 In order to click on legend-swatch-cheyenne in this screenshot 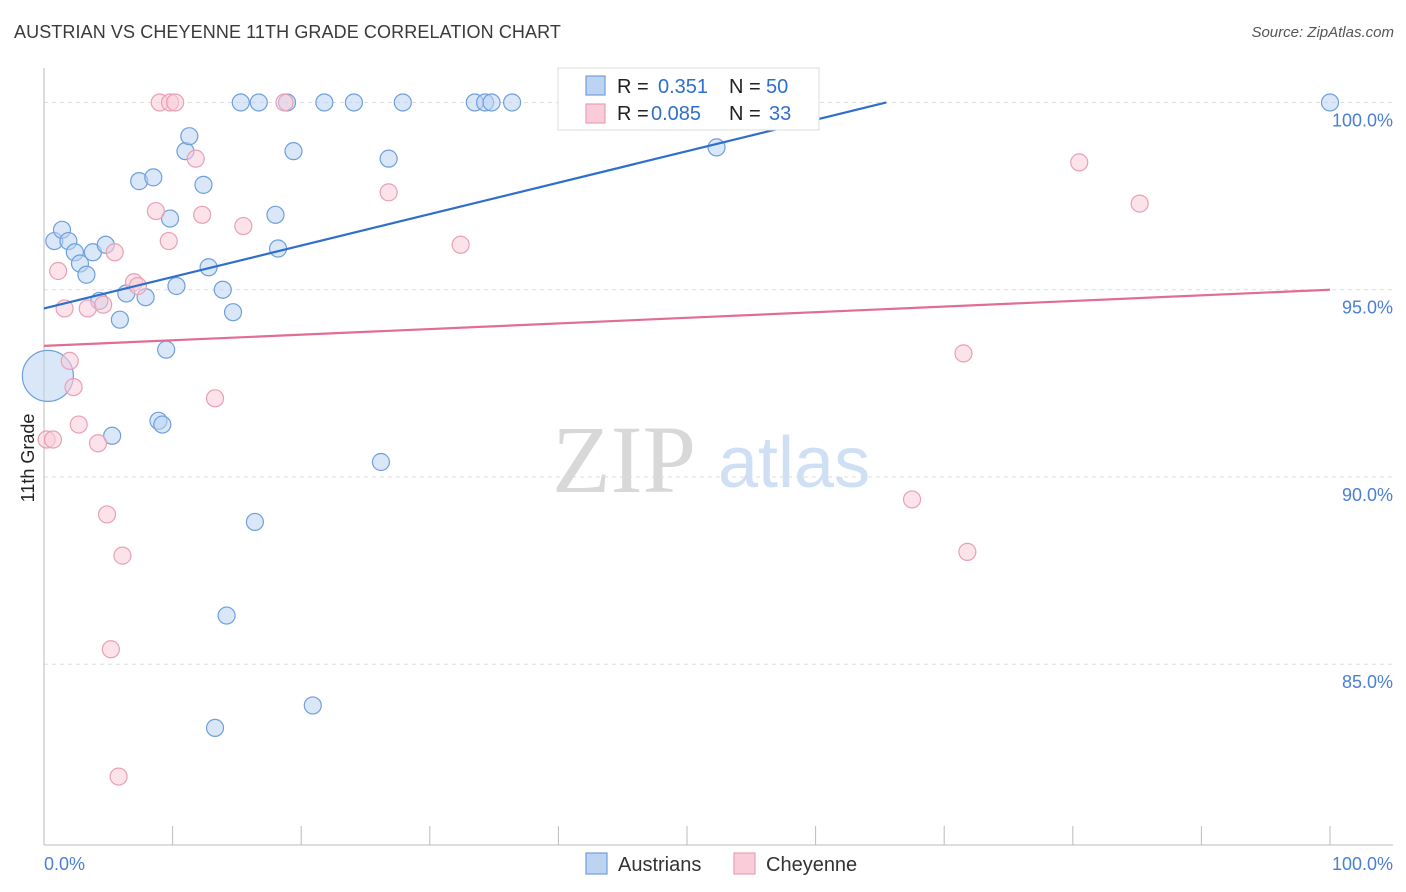, I will do `click(744, 863)`.